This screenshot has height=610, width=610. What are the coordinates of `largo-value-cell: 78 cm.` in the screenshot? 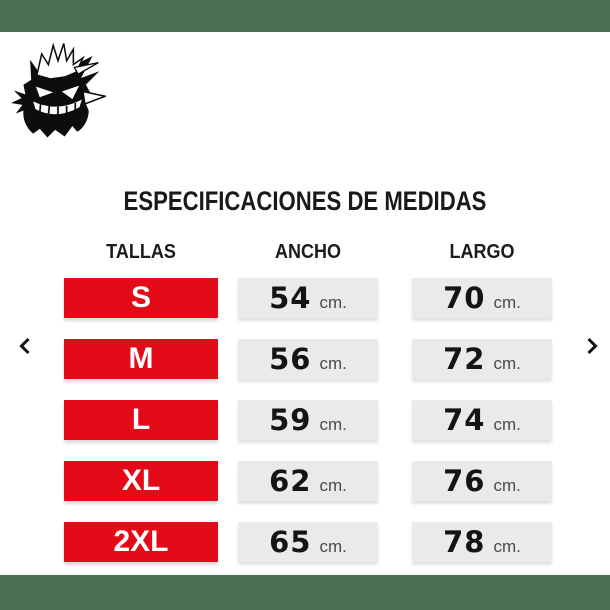 It's located at (482, 542).